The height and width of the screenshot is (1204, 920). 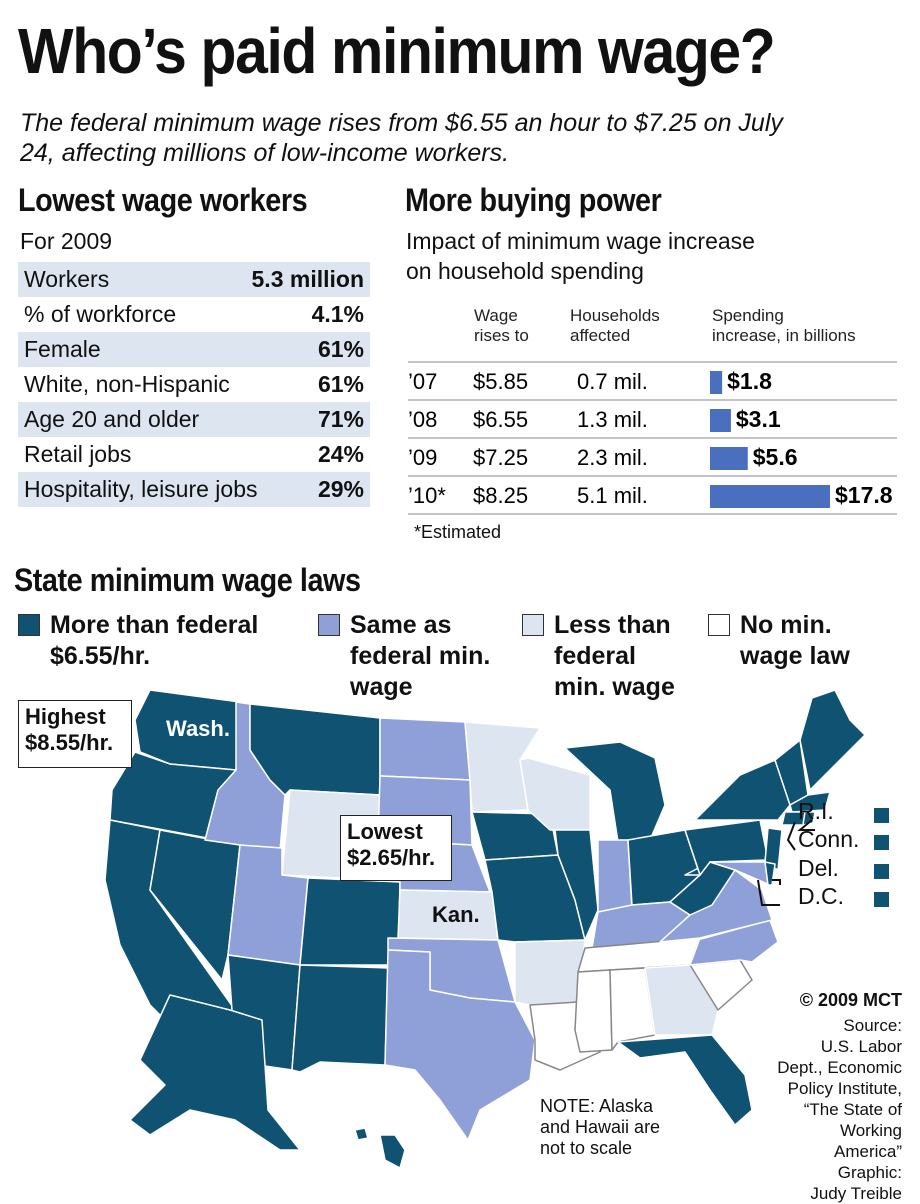 What do you see at coordinates (881, 842) in the screenshot?
I see `swatch-conn` at bounding box center [881, 842].